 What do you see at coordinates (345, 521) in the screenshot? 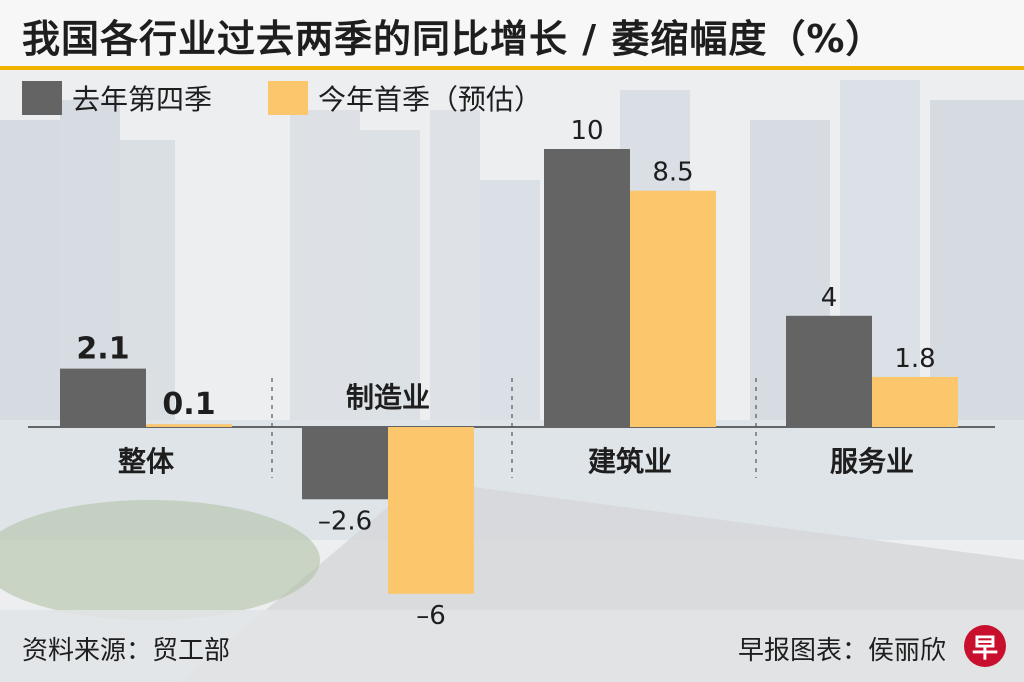
I see `data-label-1-0: –2.6` at bounding box center [345, 521].